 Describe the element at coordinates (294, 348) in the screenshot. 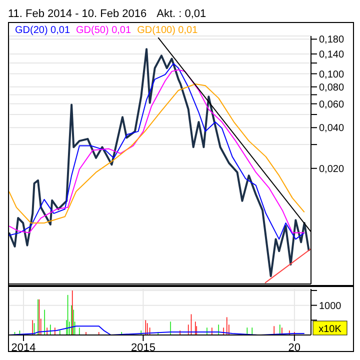

I see `x-tick-label: 20` at that location.